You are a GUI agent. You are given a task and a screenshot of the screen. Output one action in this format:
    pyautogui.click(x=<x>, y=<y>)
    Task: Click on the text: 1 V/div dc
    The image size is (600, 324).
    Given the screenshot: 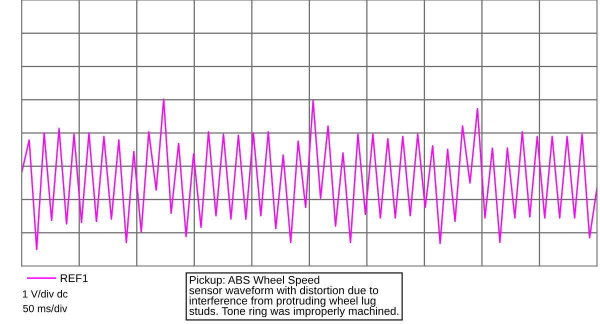 What is the action you would take?
    pyautogui.click(x=45, y=294)
    